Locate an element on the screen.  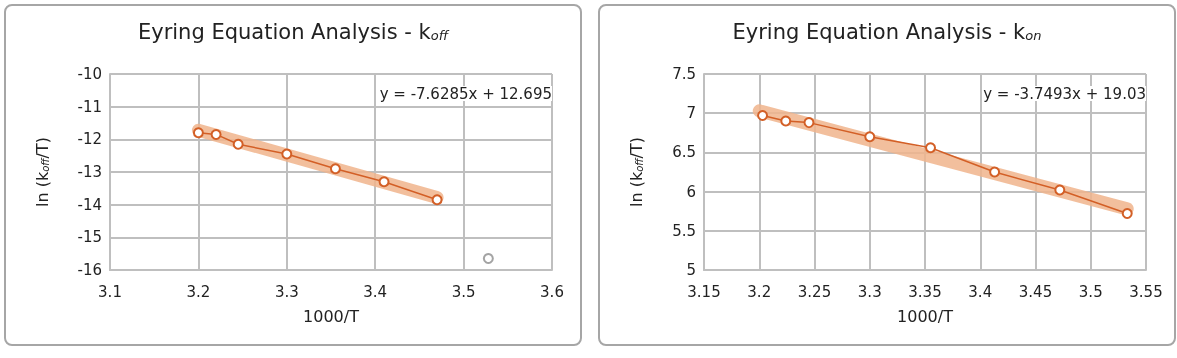
x-tick-label: 3.45 is located at coordinates (1035, 291).